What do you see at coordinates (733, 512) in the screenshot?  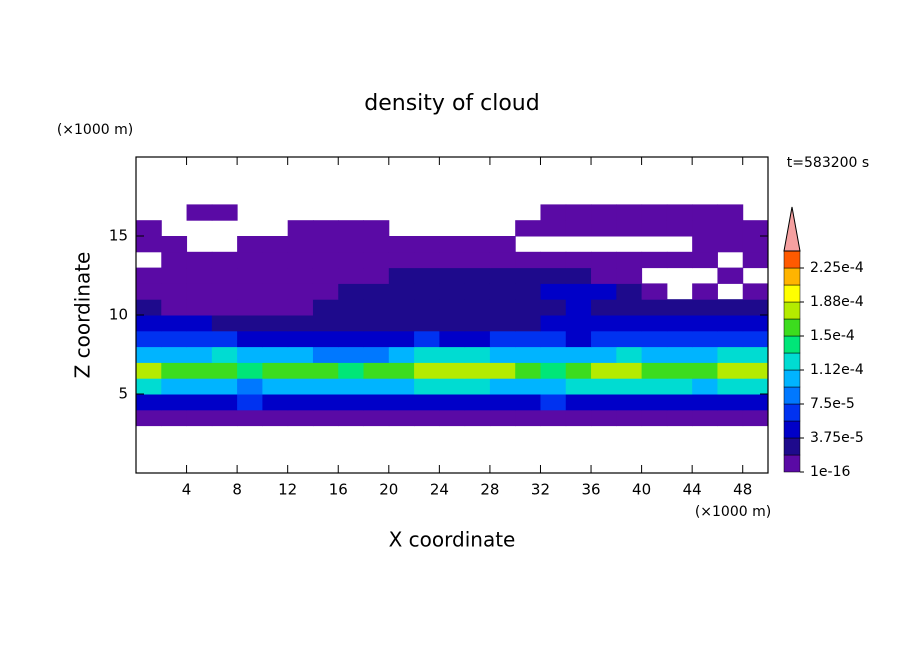 I see `x-unit: (×1000 m)` at bounding box center [733, 512].